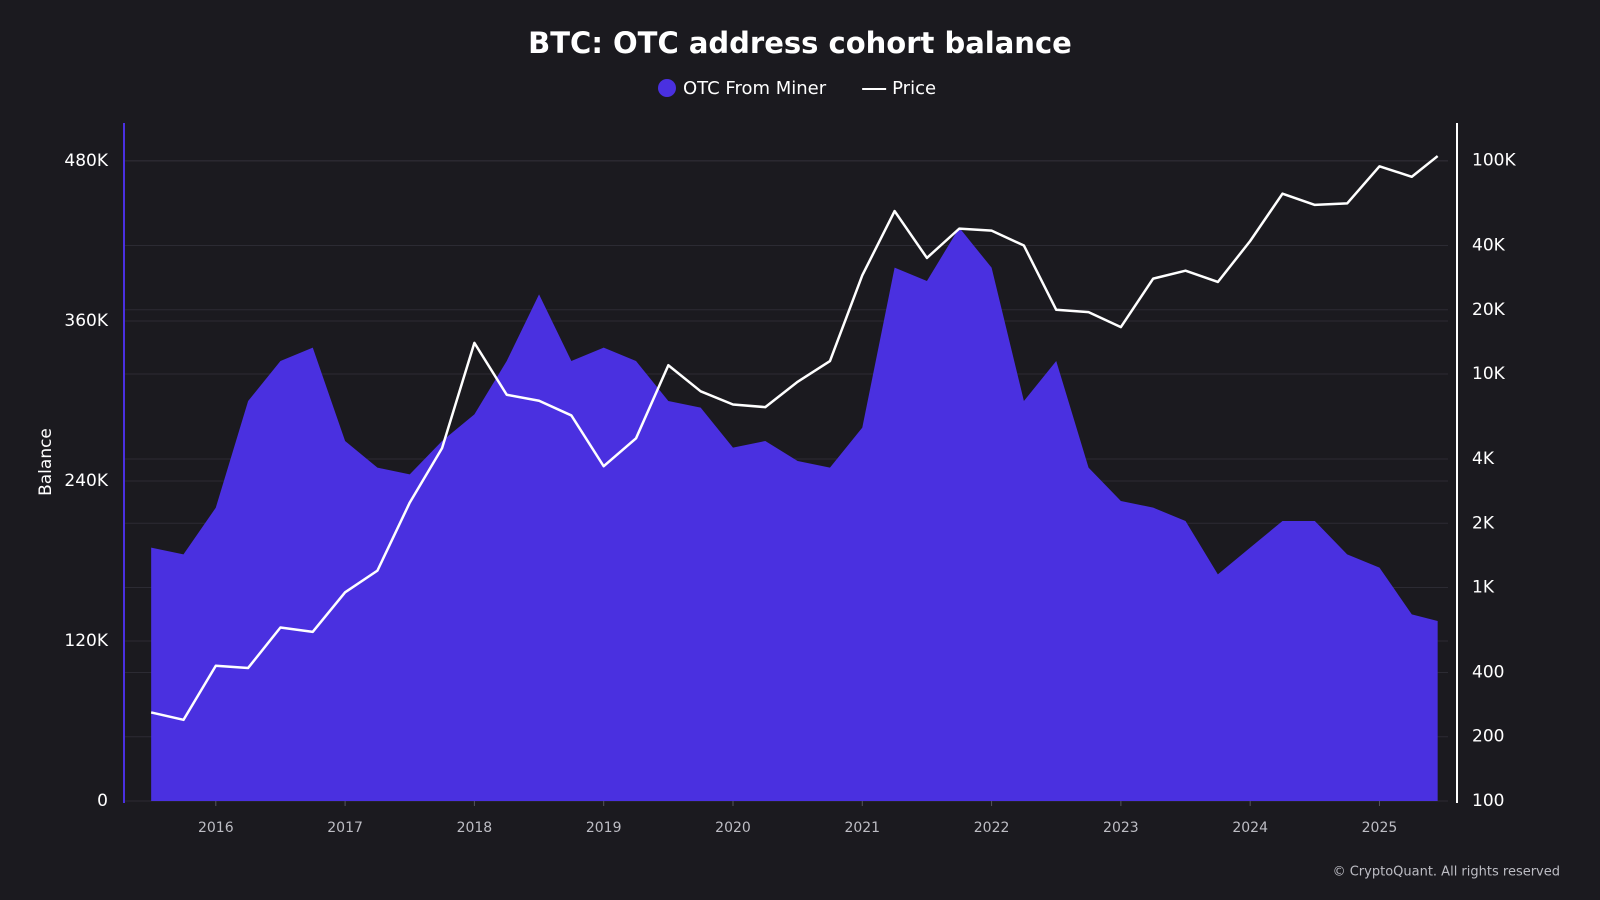  What do you see at coordinates (1488, 801) in the screenshot?
I see `y2-tick-label: 100` at bounding box center [1488, 801].